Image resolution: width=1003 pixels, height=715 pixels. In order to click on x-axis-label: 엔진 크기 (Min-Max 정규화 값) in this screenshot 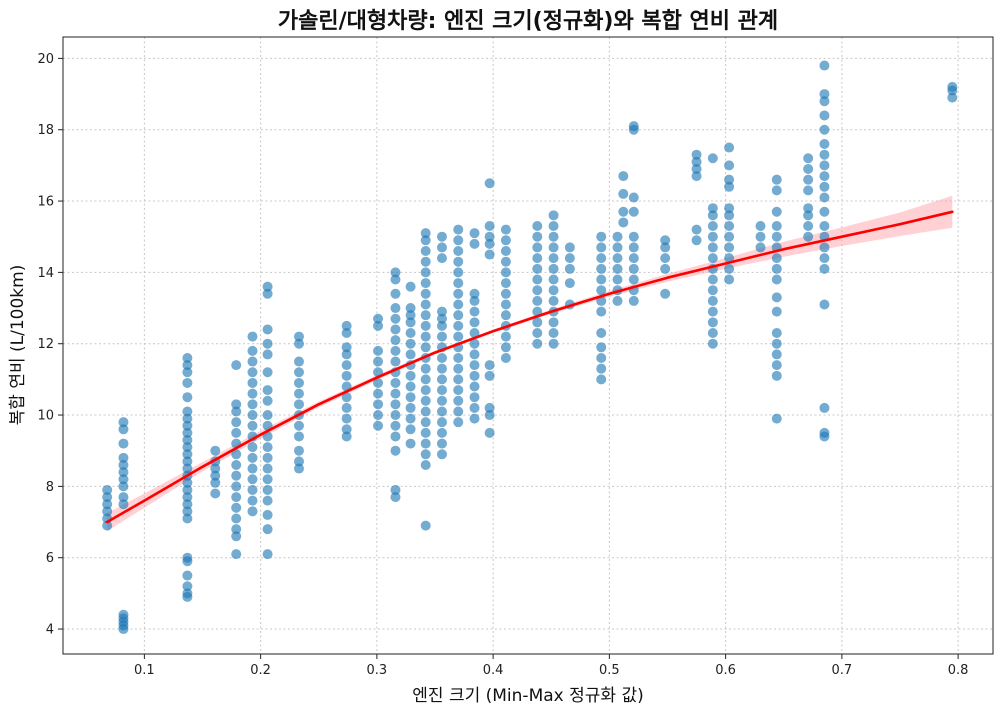, I will do `click(527, 696)`.